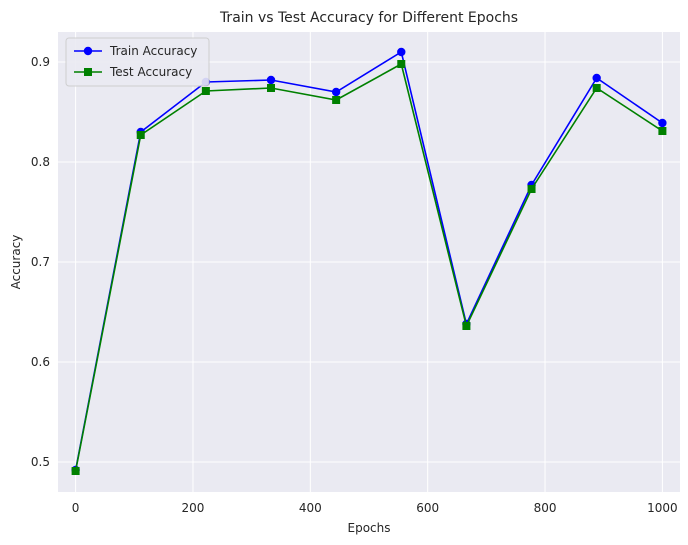  I want to click on y-tick-label: 0.6, so click(40, 362).